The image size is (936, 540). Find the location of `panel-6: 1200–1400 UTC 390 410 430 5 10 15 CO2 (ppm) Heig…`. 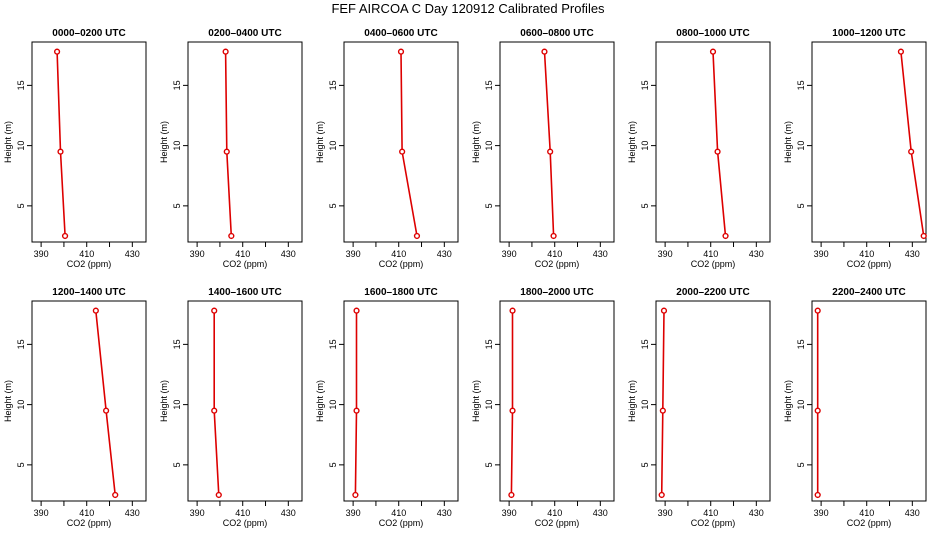

panel-6: 1200–1400 UTC 390 410 430 5 10 15 CO2 (ppm) Heig… is located at coordinates (75, 407).